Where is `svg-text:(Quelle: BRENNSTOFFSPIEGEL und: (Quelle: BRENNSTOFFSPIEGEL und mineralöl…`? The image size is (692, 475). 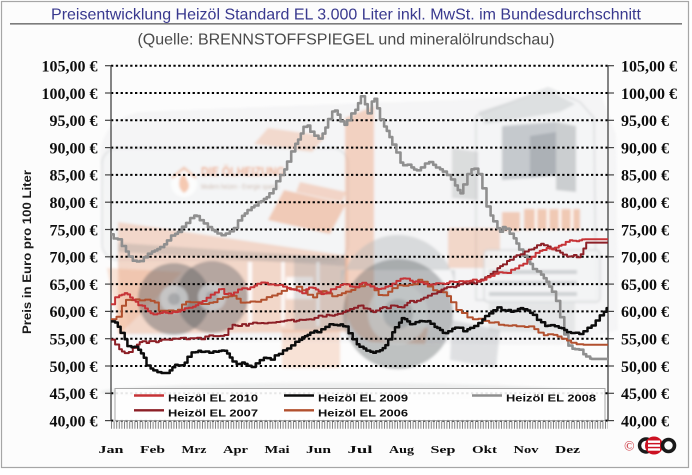 svg-text:(Quelle: BRENNSTOFFSPIEGEL und: (Quelle: BRENNSTOFFSPIEGEL und mineralöl… is located at coordinates (345, 40).